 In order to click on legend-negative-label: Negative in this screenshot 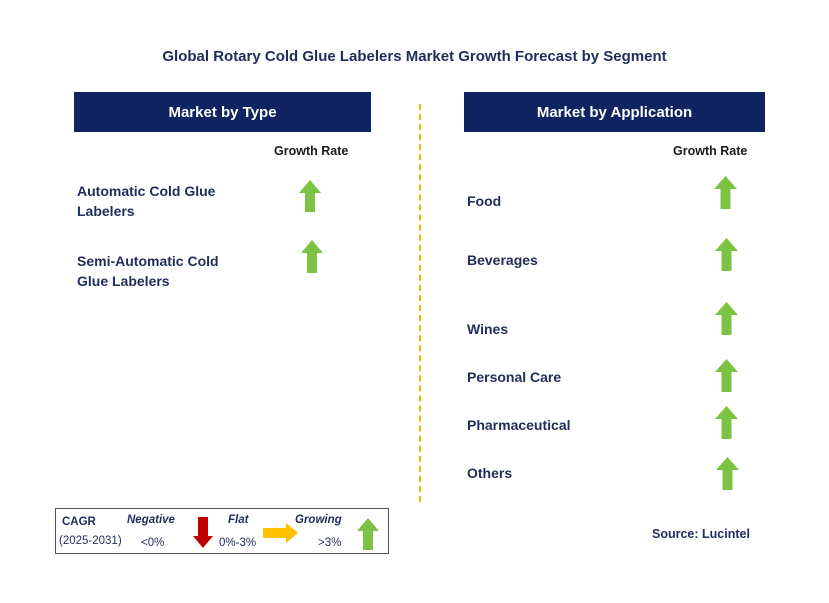, I will do `click(151, 520)`.